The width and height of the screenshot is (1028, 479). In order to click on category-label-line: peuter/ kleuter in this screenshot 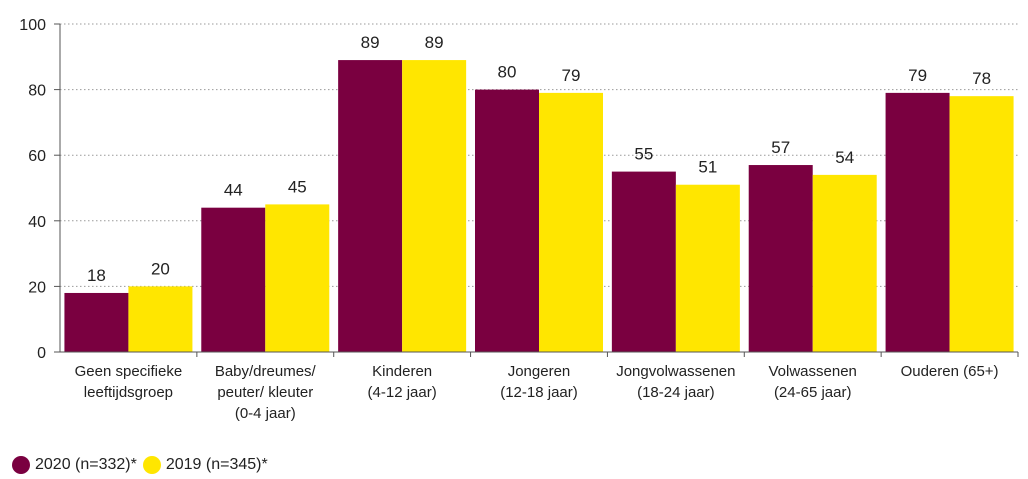, I will do `click(265, 392)`.